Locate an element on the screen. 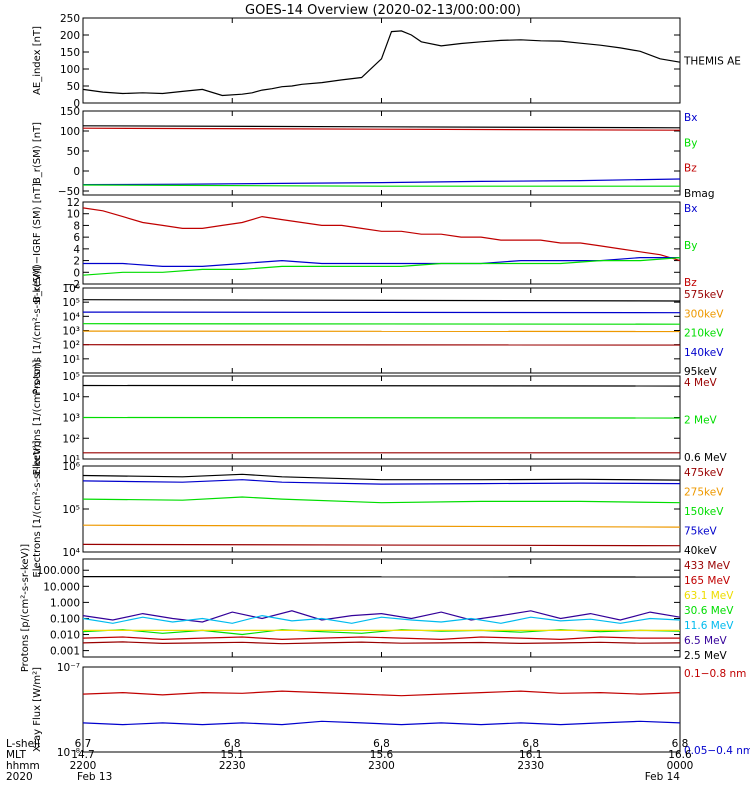  legend-entry: 0.05−0.4 nm is located at coordinates (717, 751).